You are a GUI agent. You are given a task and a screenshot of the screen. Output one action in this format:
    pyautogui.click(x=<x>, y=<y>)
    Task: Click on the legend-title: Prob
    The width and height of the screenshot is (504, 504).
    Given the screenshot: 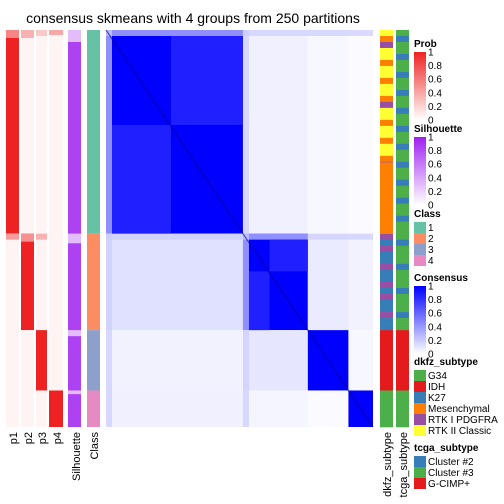 What is the action you would take?
    pyautogui.click(x=425, y=44)
    